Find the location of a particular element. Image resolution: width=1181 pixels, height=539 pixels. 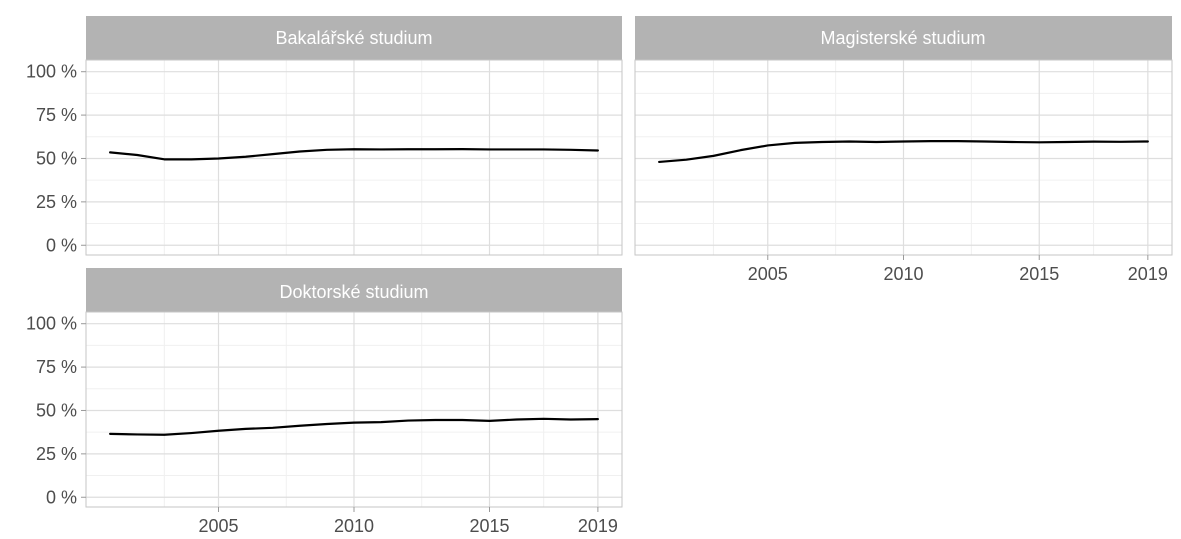

panel-title: Doktorské studium is located at coordinates (353, 292).